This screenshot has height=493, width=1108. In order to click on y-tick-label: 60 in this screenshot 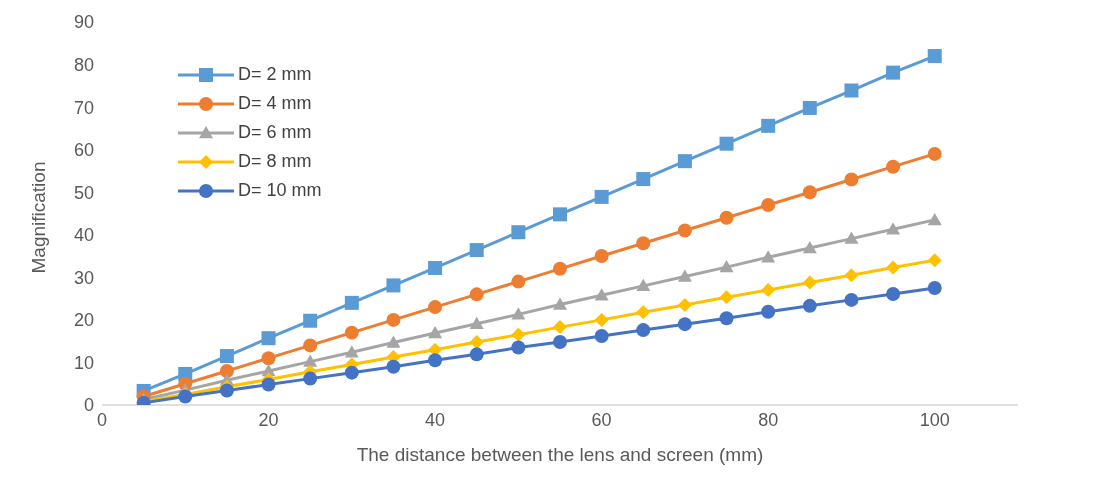, I will do `click(83, 150)`.